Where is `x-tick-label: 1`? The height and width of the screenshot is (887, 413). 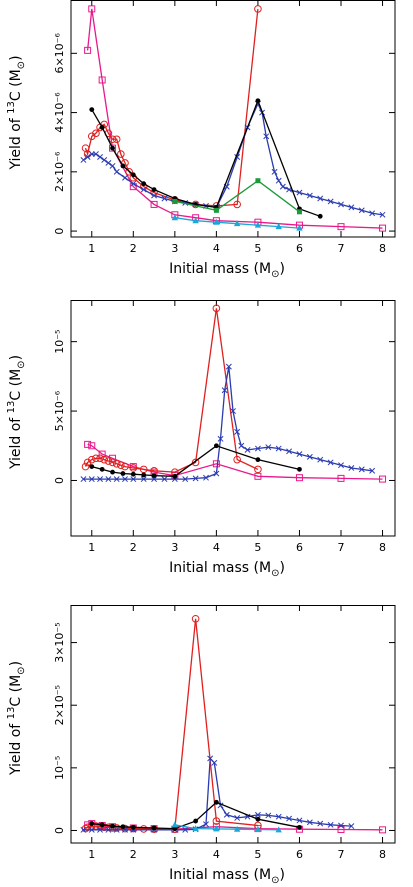 x-tick-label: 1 is located at coordinates (91, 547).